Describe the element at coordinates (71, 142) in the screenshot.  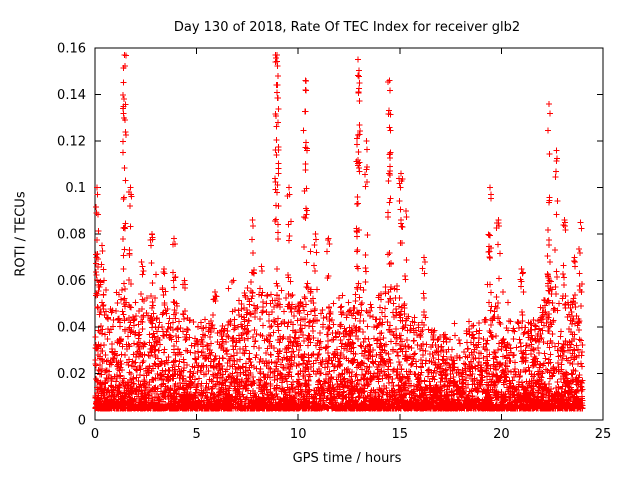
I see `y-tick-label: 0.12` at that location.